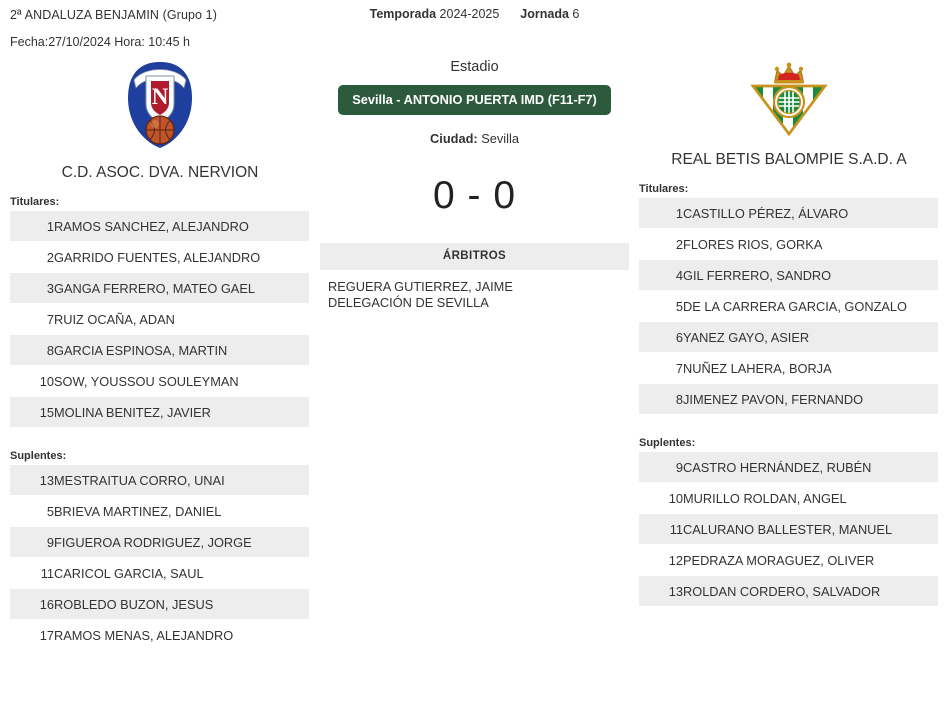 The image size is (949, 709). I want to click on nervion-crest-icon: N, so click(160, 104).